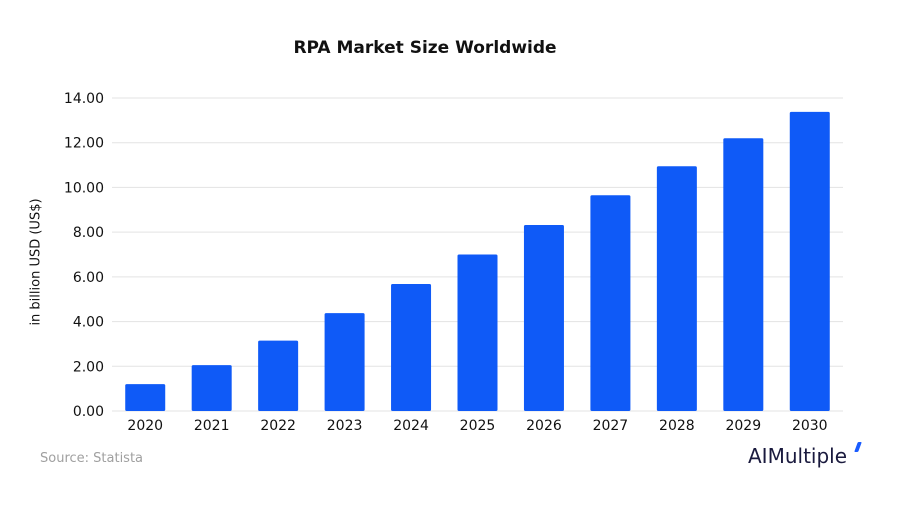  What do you see at coordinates (798, 456) in the screenshot?
I see `brand-logo: AIMultiple` at bounding box center [798, 456].